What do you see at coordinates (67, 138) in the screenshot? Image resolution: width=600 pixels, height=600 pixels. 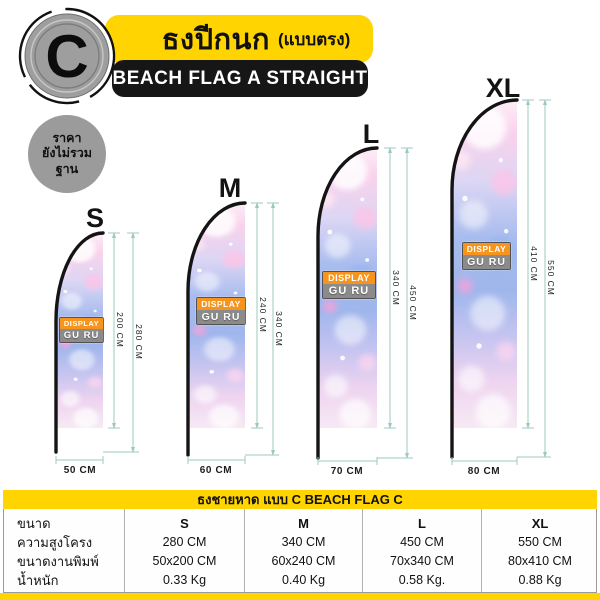 I see `badge-line-1: ราคา` at bounding box center [67, 138].